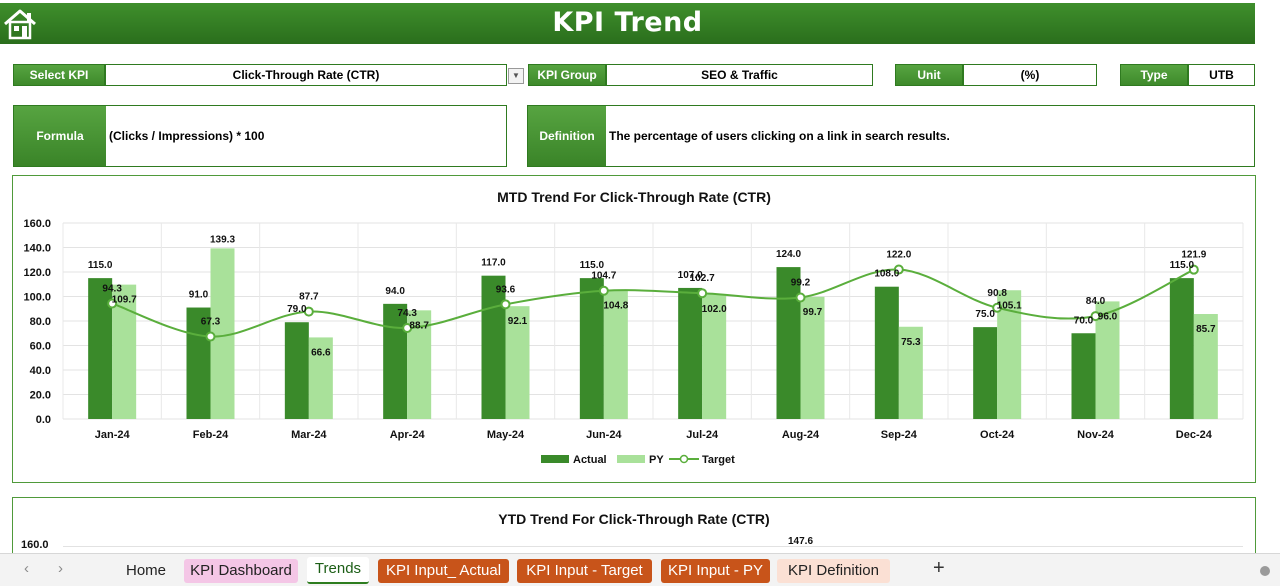  What do you see at coordinates (1096, 301) in the screenshot?
I see `target-data-label: 84.0` at bounding box center [1096, 301].